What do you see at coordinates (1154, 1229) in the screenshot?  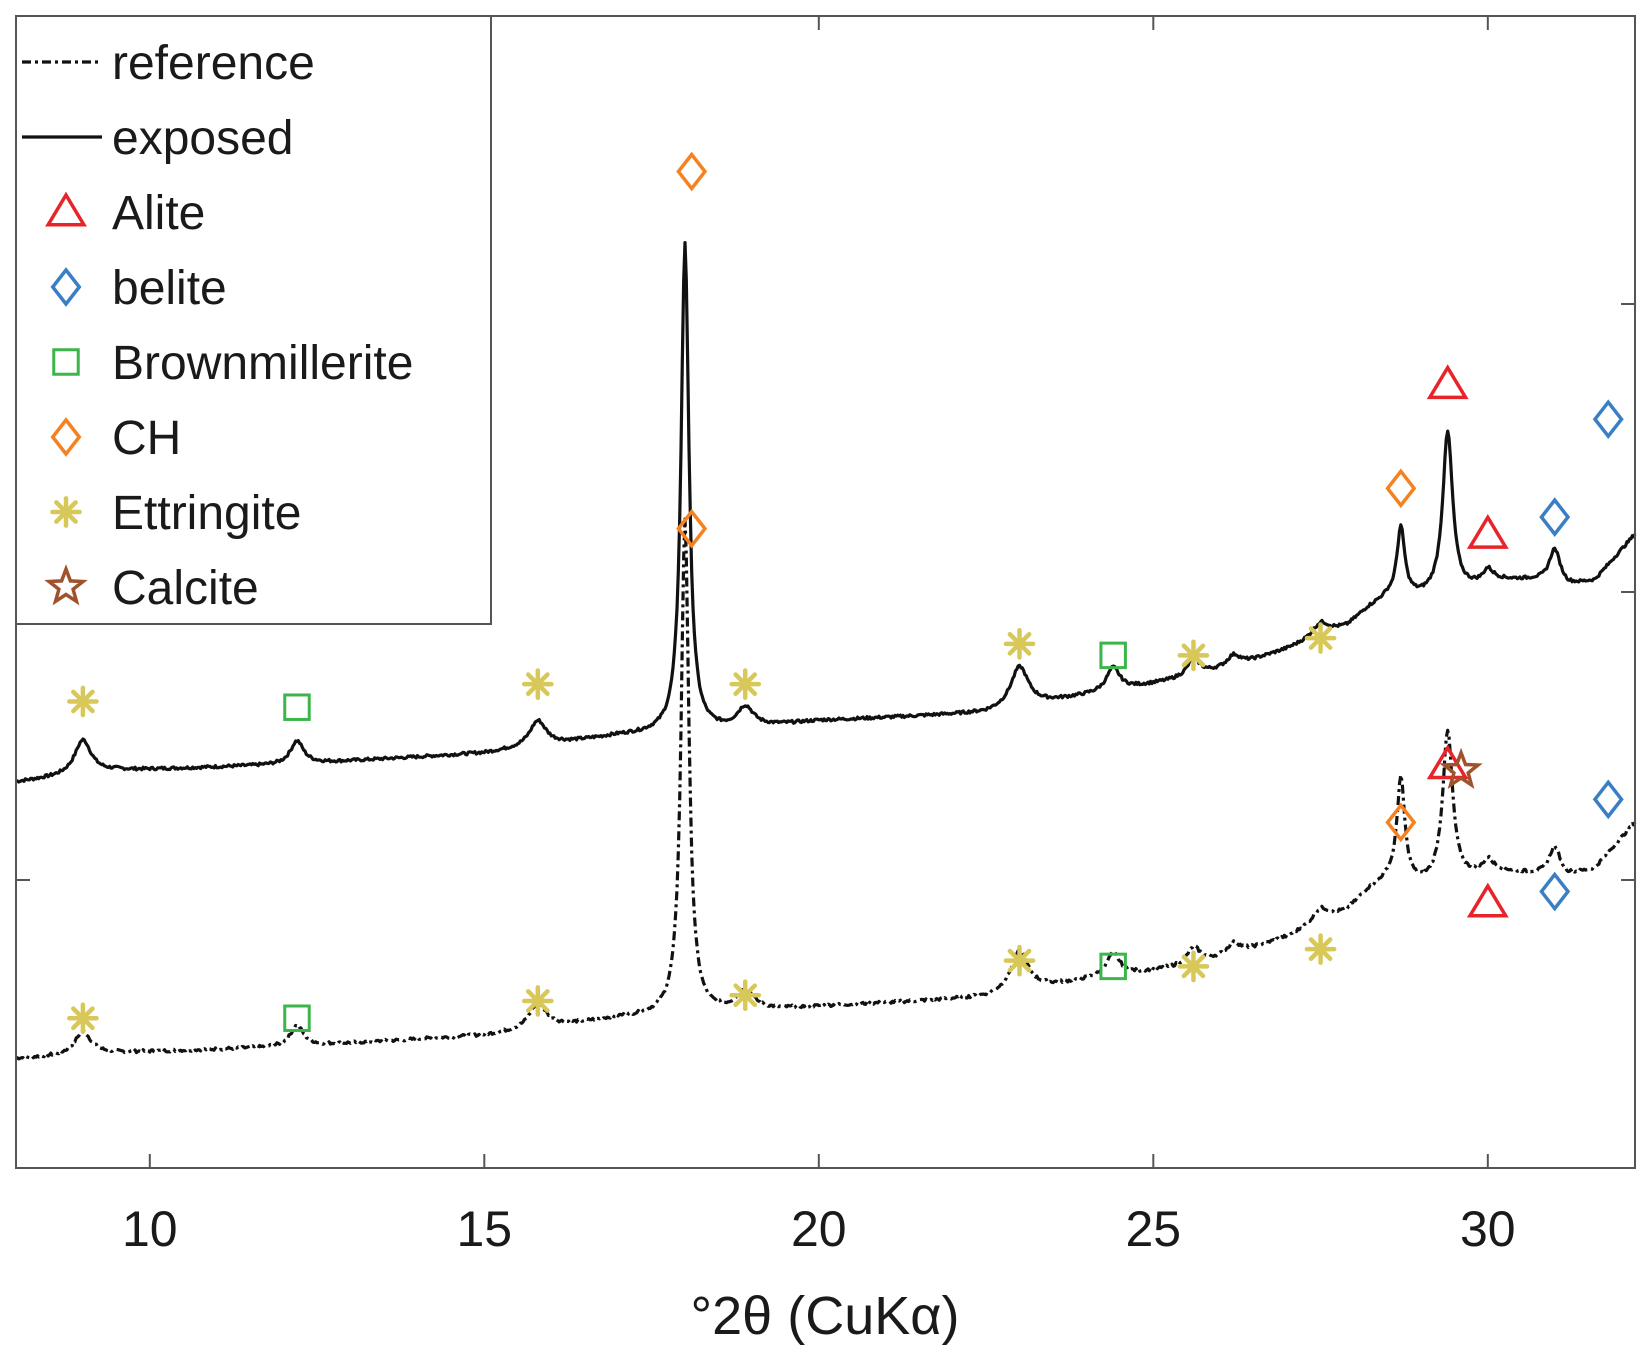 I see `x-tick-label-25: 25` at bounding box center [1154, 1229].